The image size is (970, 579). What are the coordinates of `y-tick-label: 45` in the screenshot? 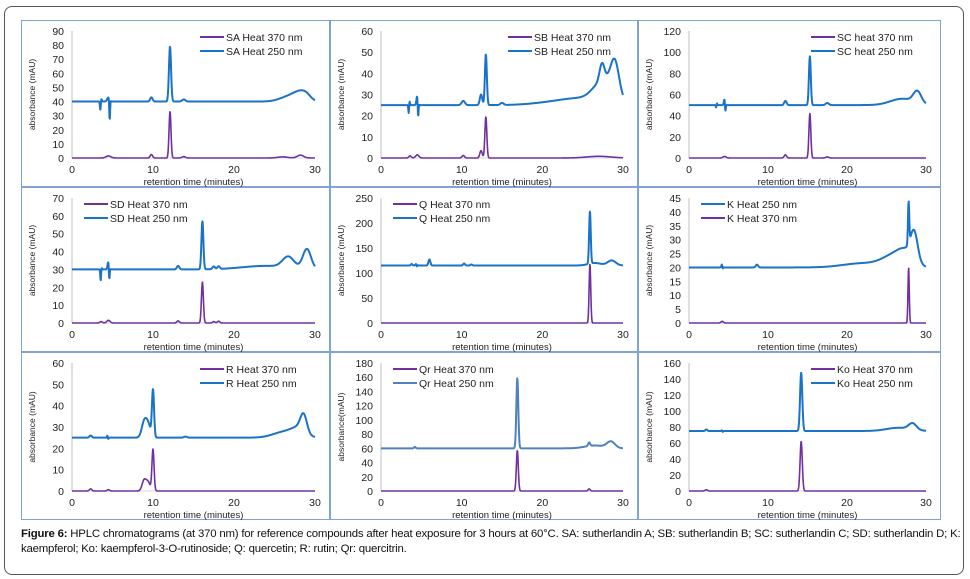 It's located at (675, 199).